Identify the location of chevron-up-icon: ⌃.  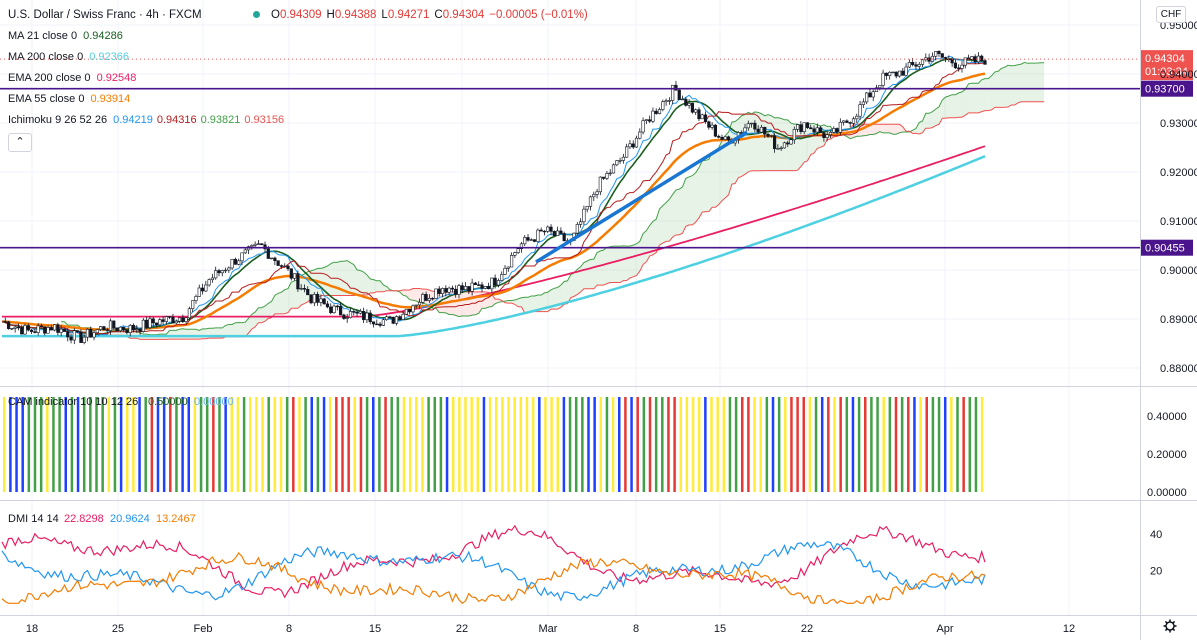
(20, 142).